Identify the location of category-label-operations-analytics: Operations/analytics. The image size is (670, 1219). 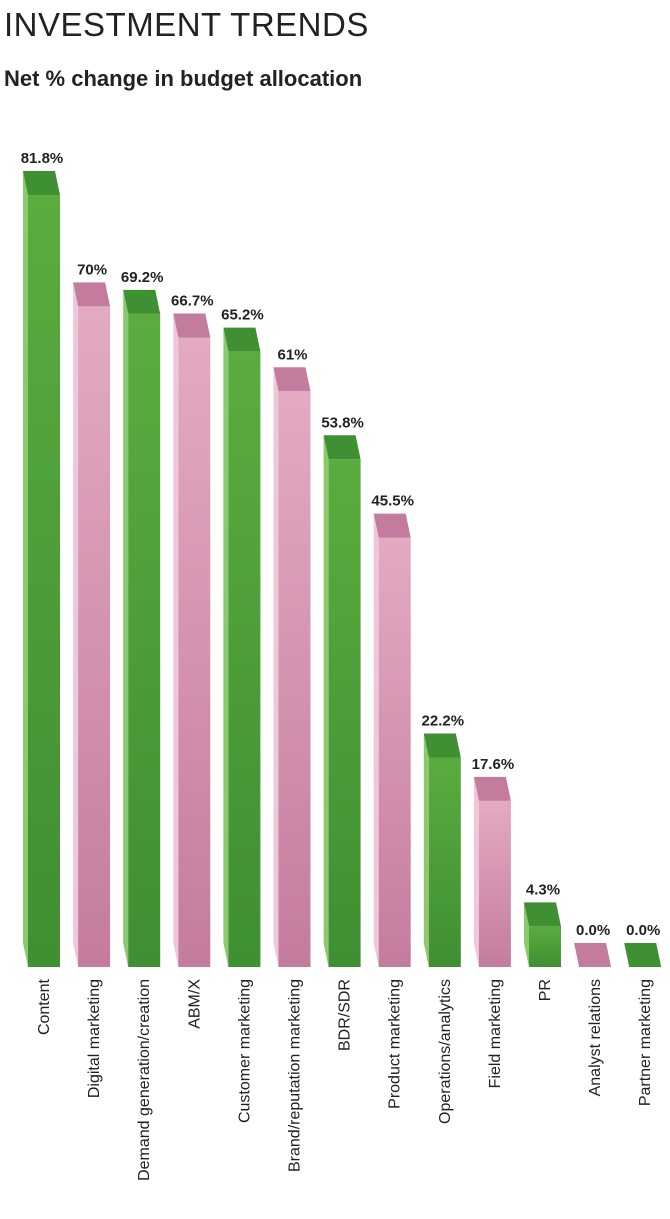
(445, 1051).